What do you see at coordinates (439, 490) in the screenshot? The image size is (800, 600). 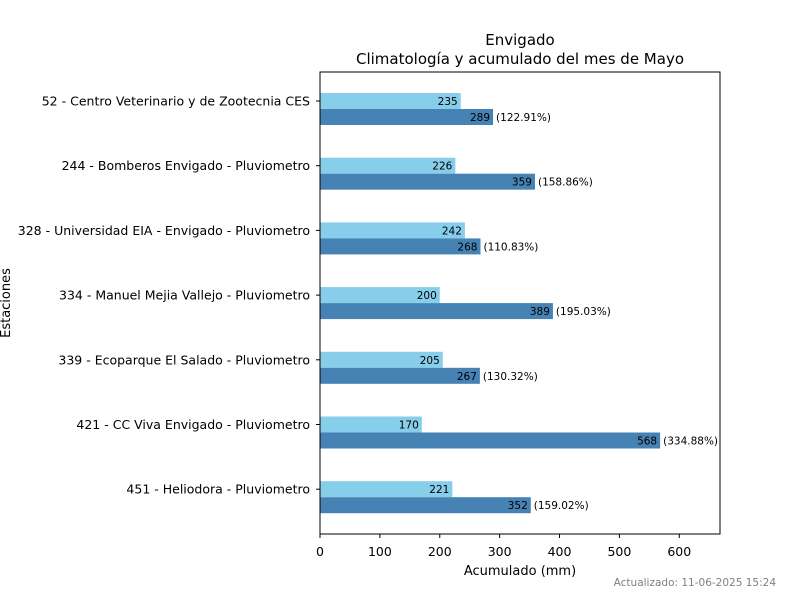 I see `bar-value-label: 221` at bounding box center [439, 490].